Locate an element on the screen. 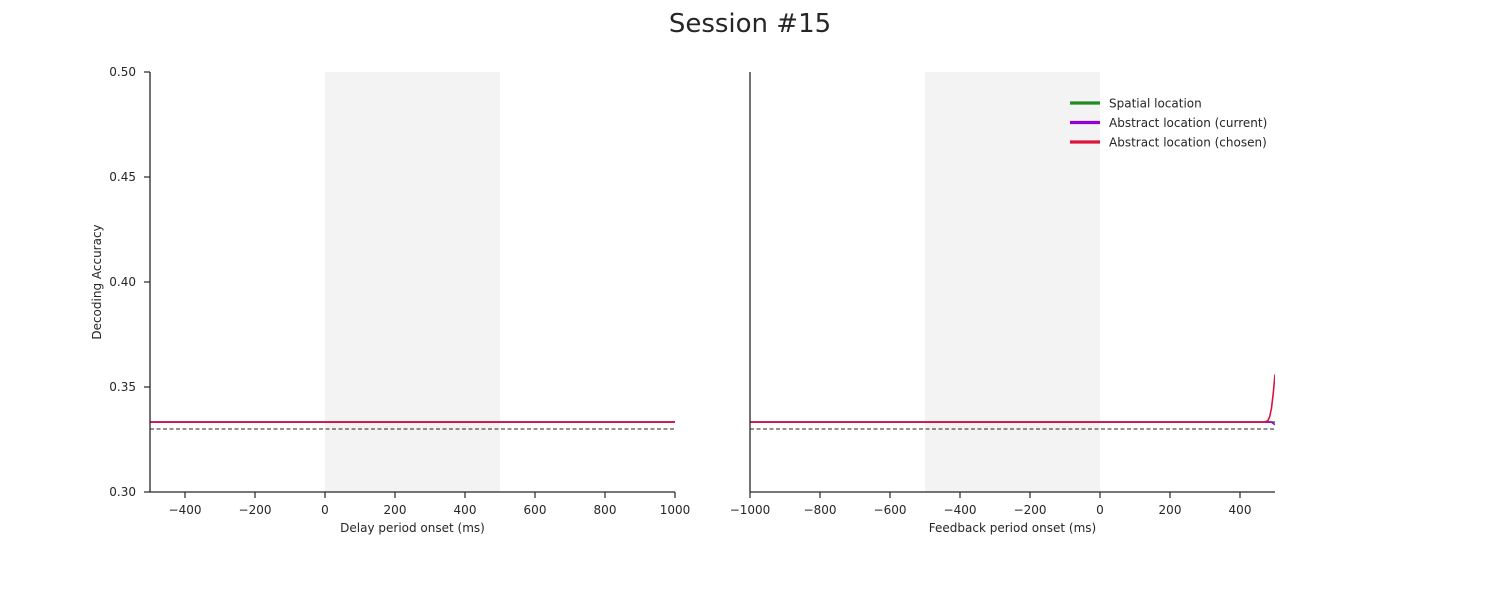  series-group is located at coordinates (1012, 400).